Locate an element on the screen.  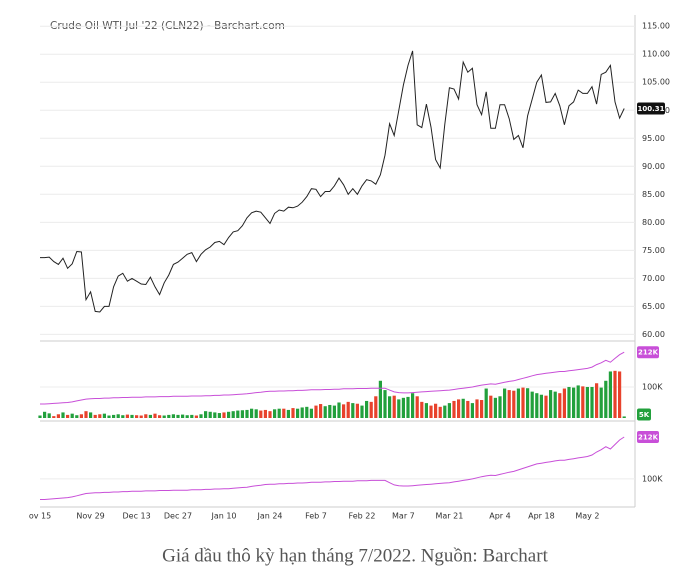
y-tick-label: 95.00 is located at coordinates (653, 138).